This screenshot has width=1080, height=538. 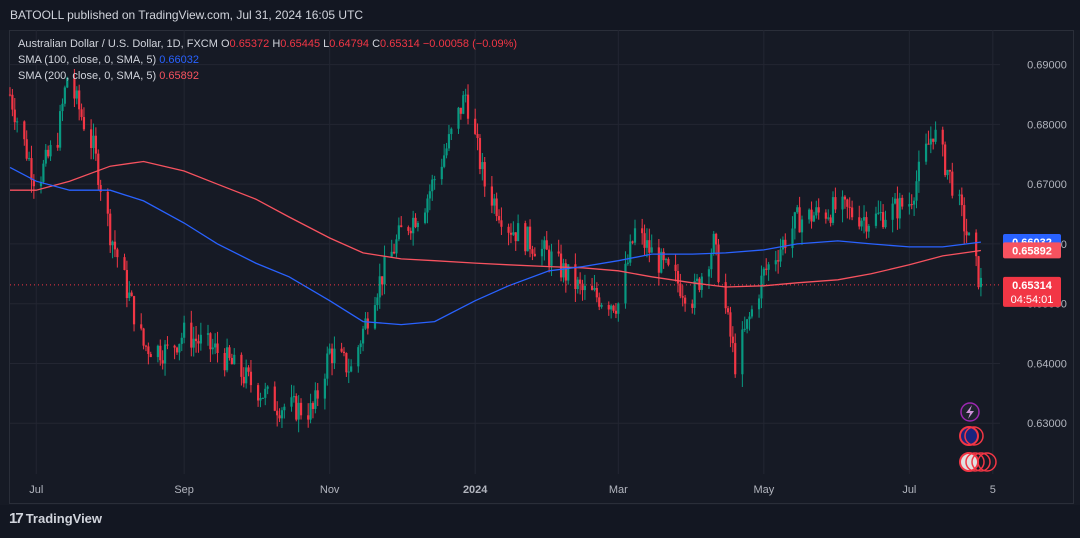 What do you see at coordinates (249, 44) in the screenshot?
I see `open-value: 0.65372` at bounding box center [249, 44].